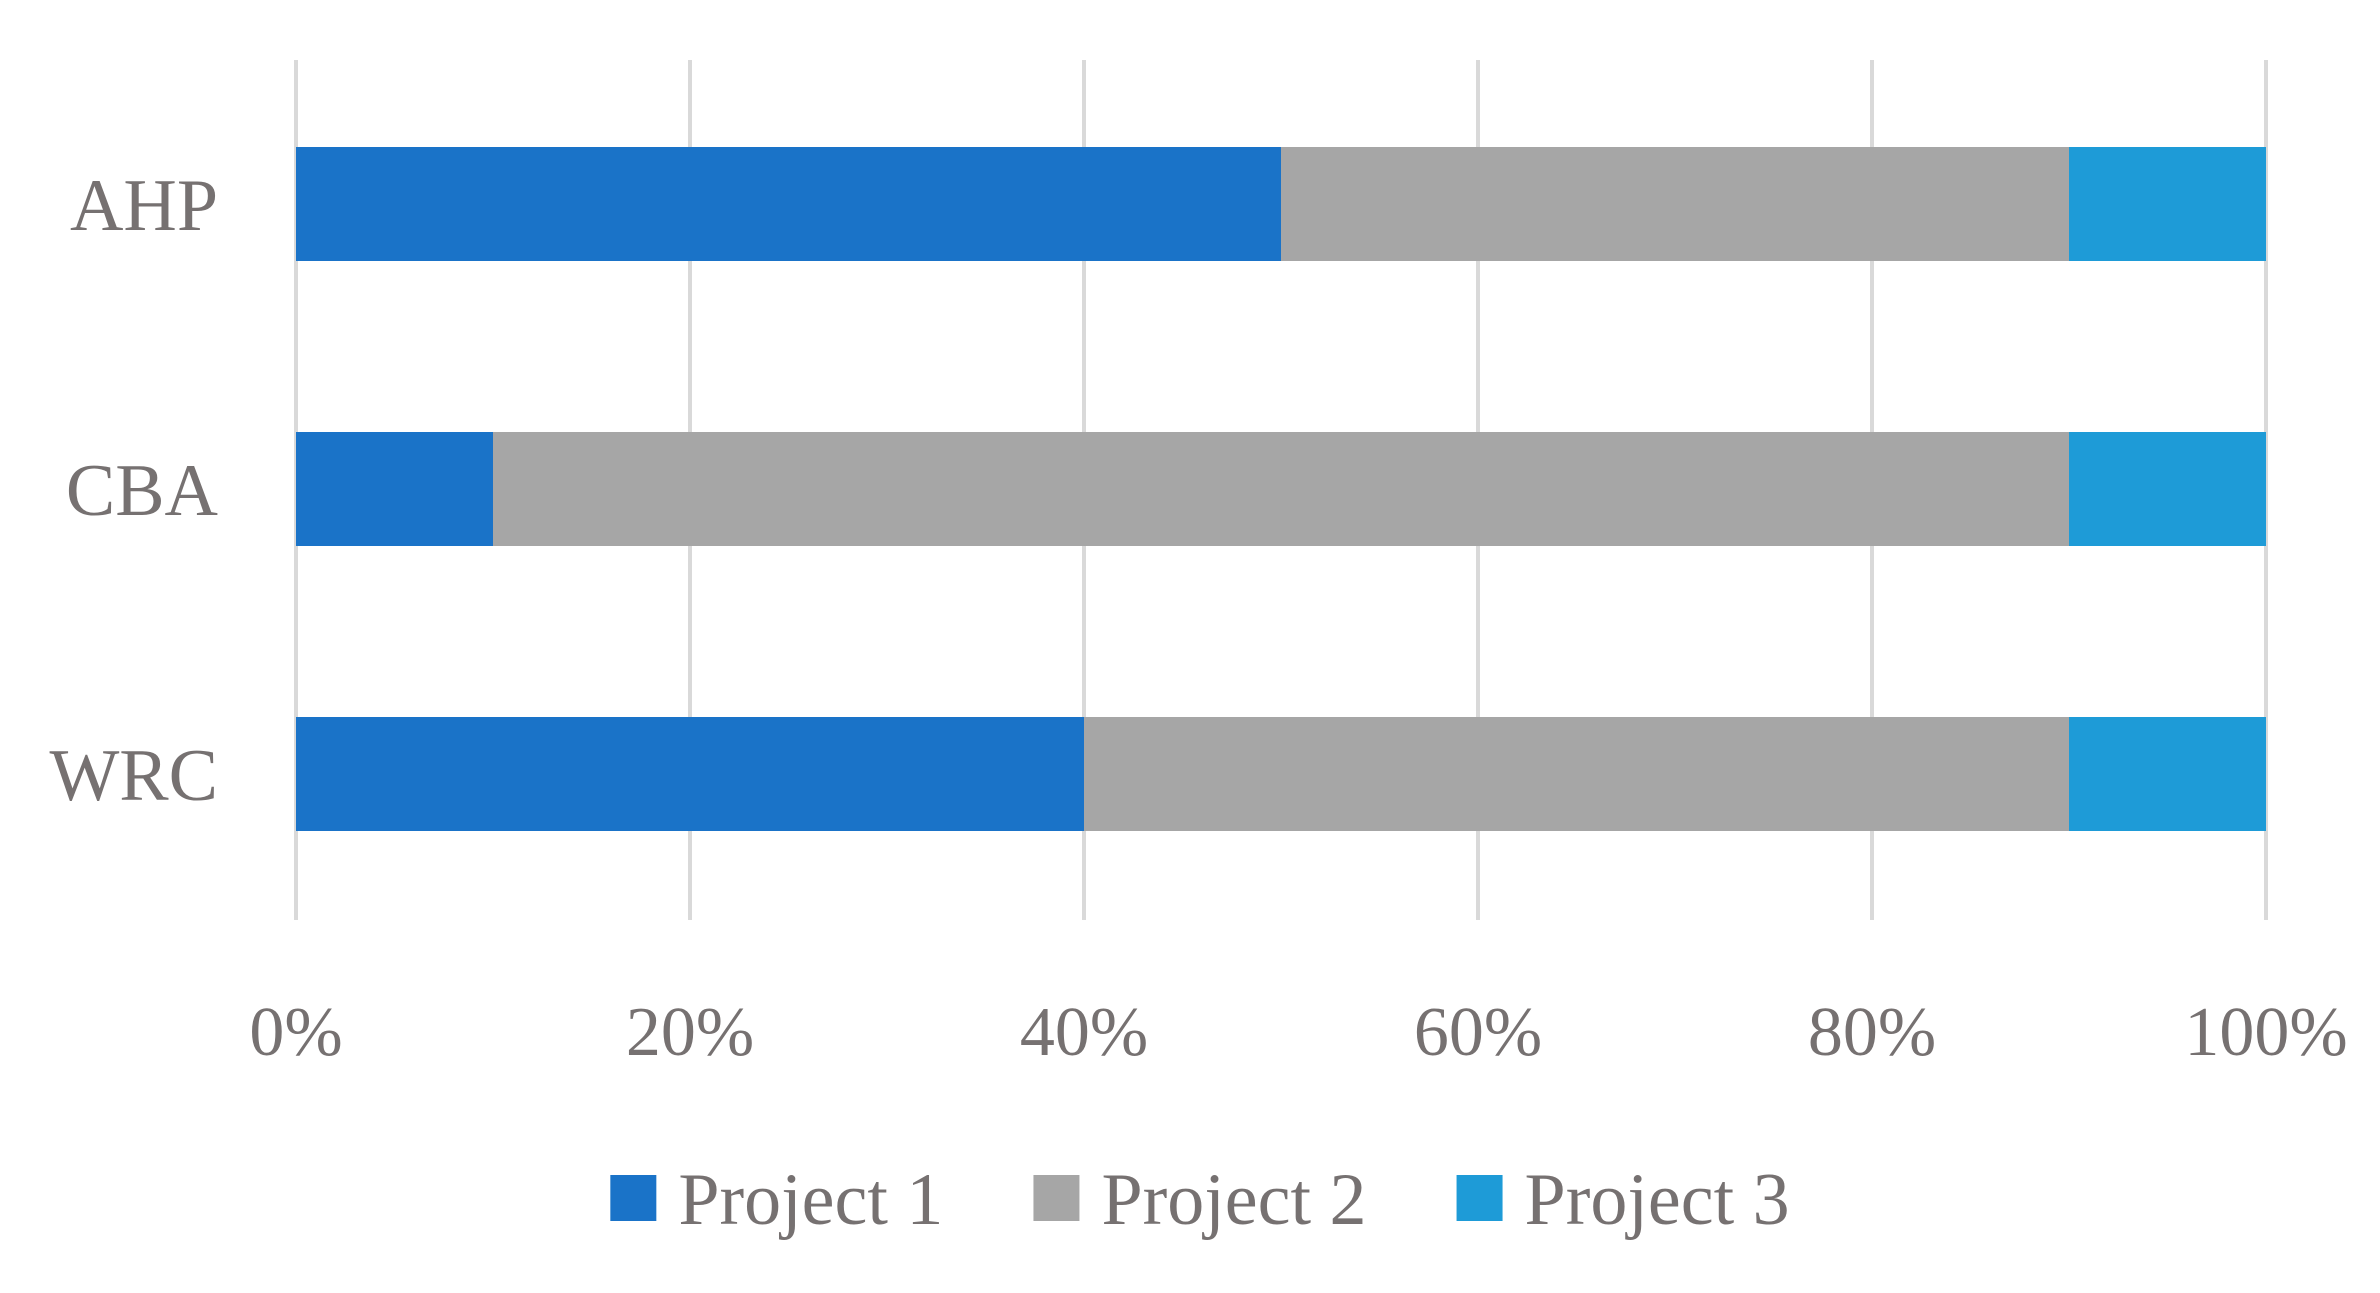  I want to click on category-label: CBA, so click(142, 491).